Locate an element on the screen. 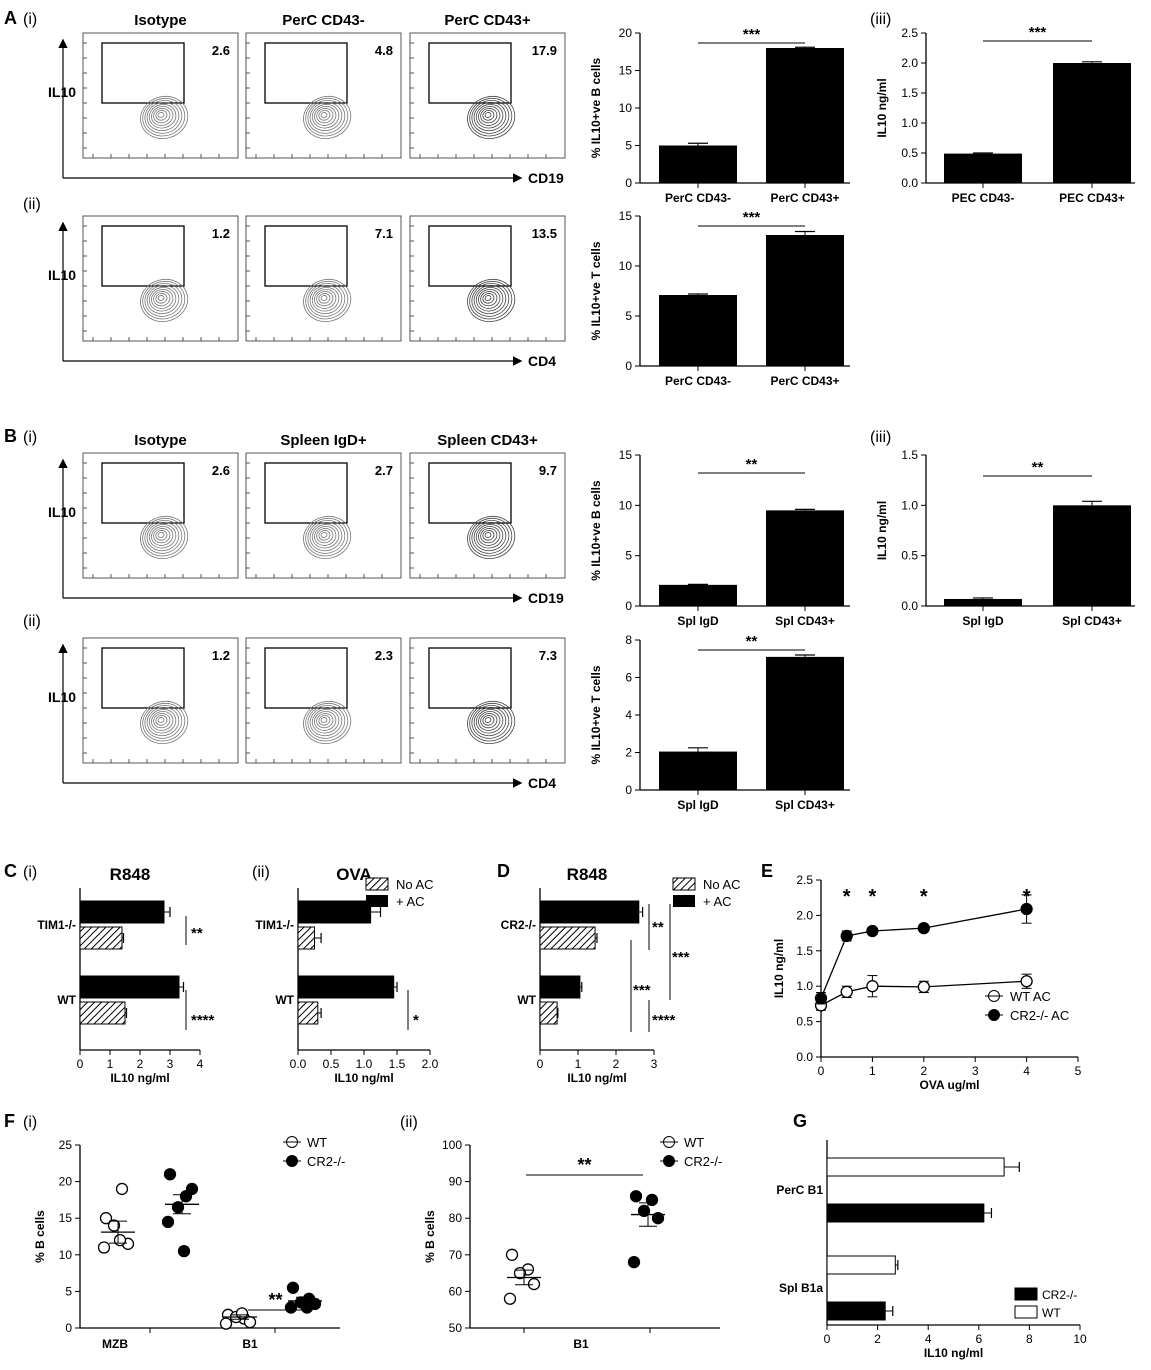 This screenshot has width=1151, height=1370. group-label: WT is located at coordinates (526, 1000).